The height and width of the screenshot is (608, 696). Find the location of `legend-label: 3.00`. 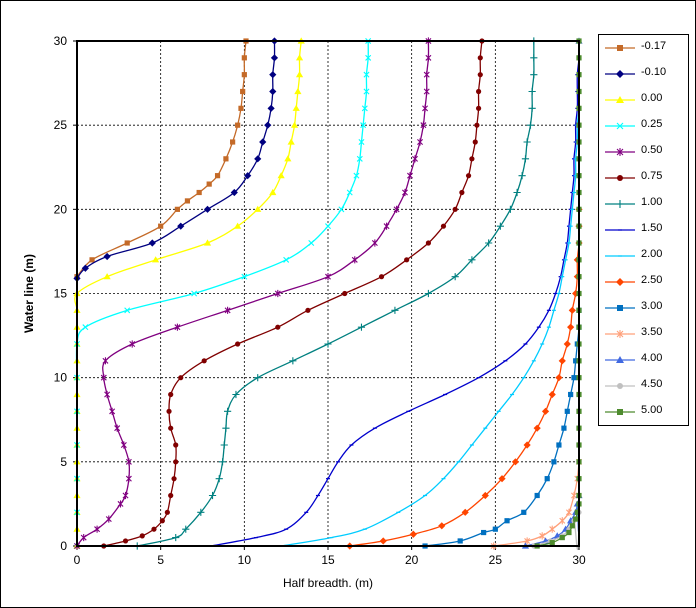

legend-label: 3.00 is located at coordinates (652, 306).